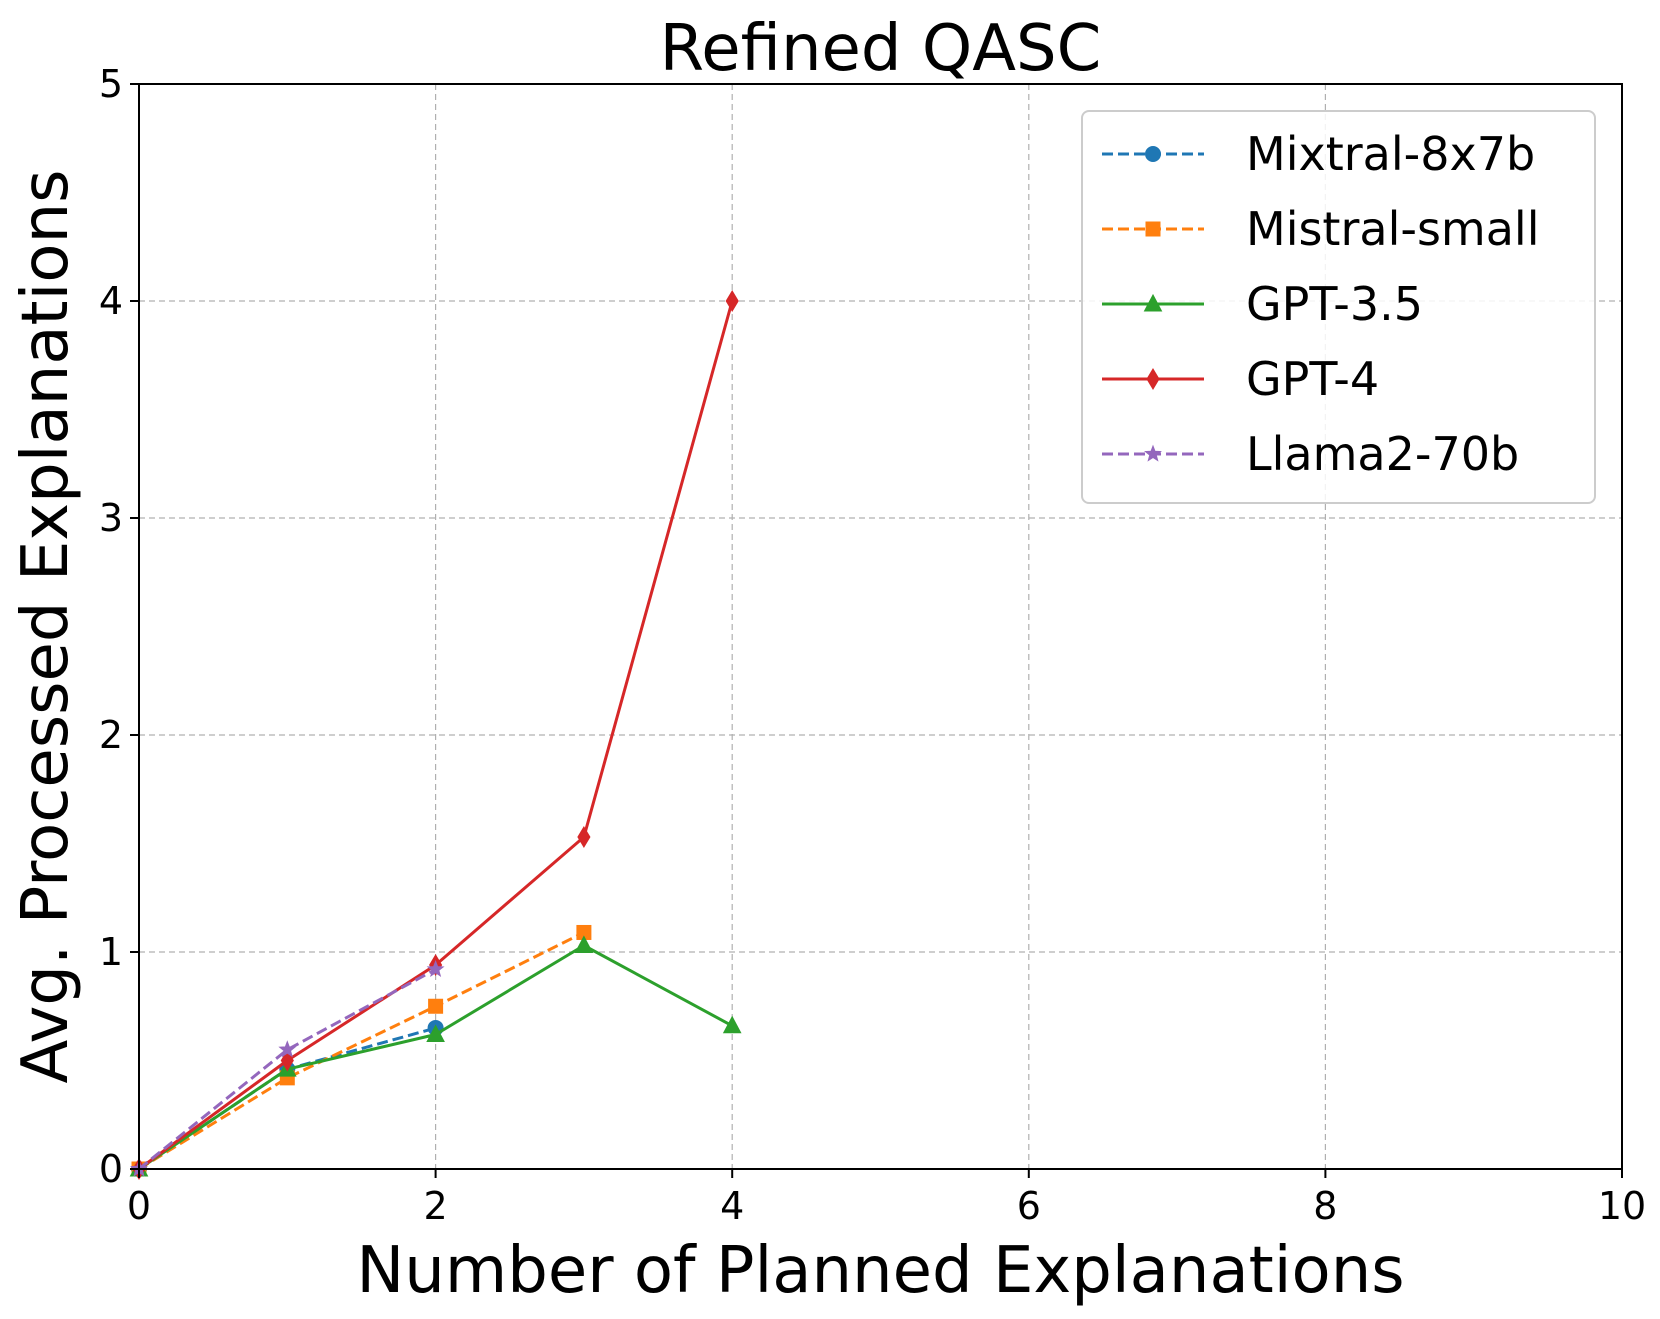  Describe the element at coordinates (1153, 229) in the screenshot. I see `legend-marker-mistral-small` at that location.